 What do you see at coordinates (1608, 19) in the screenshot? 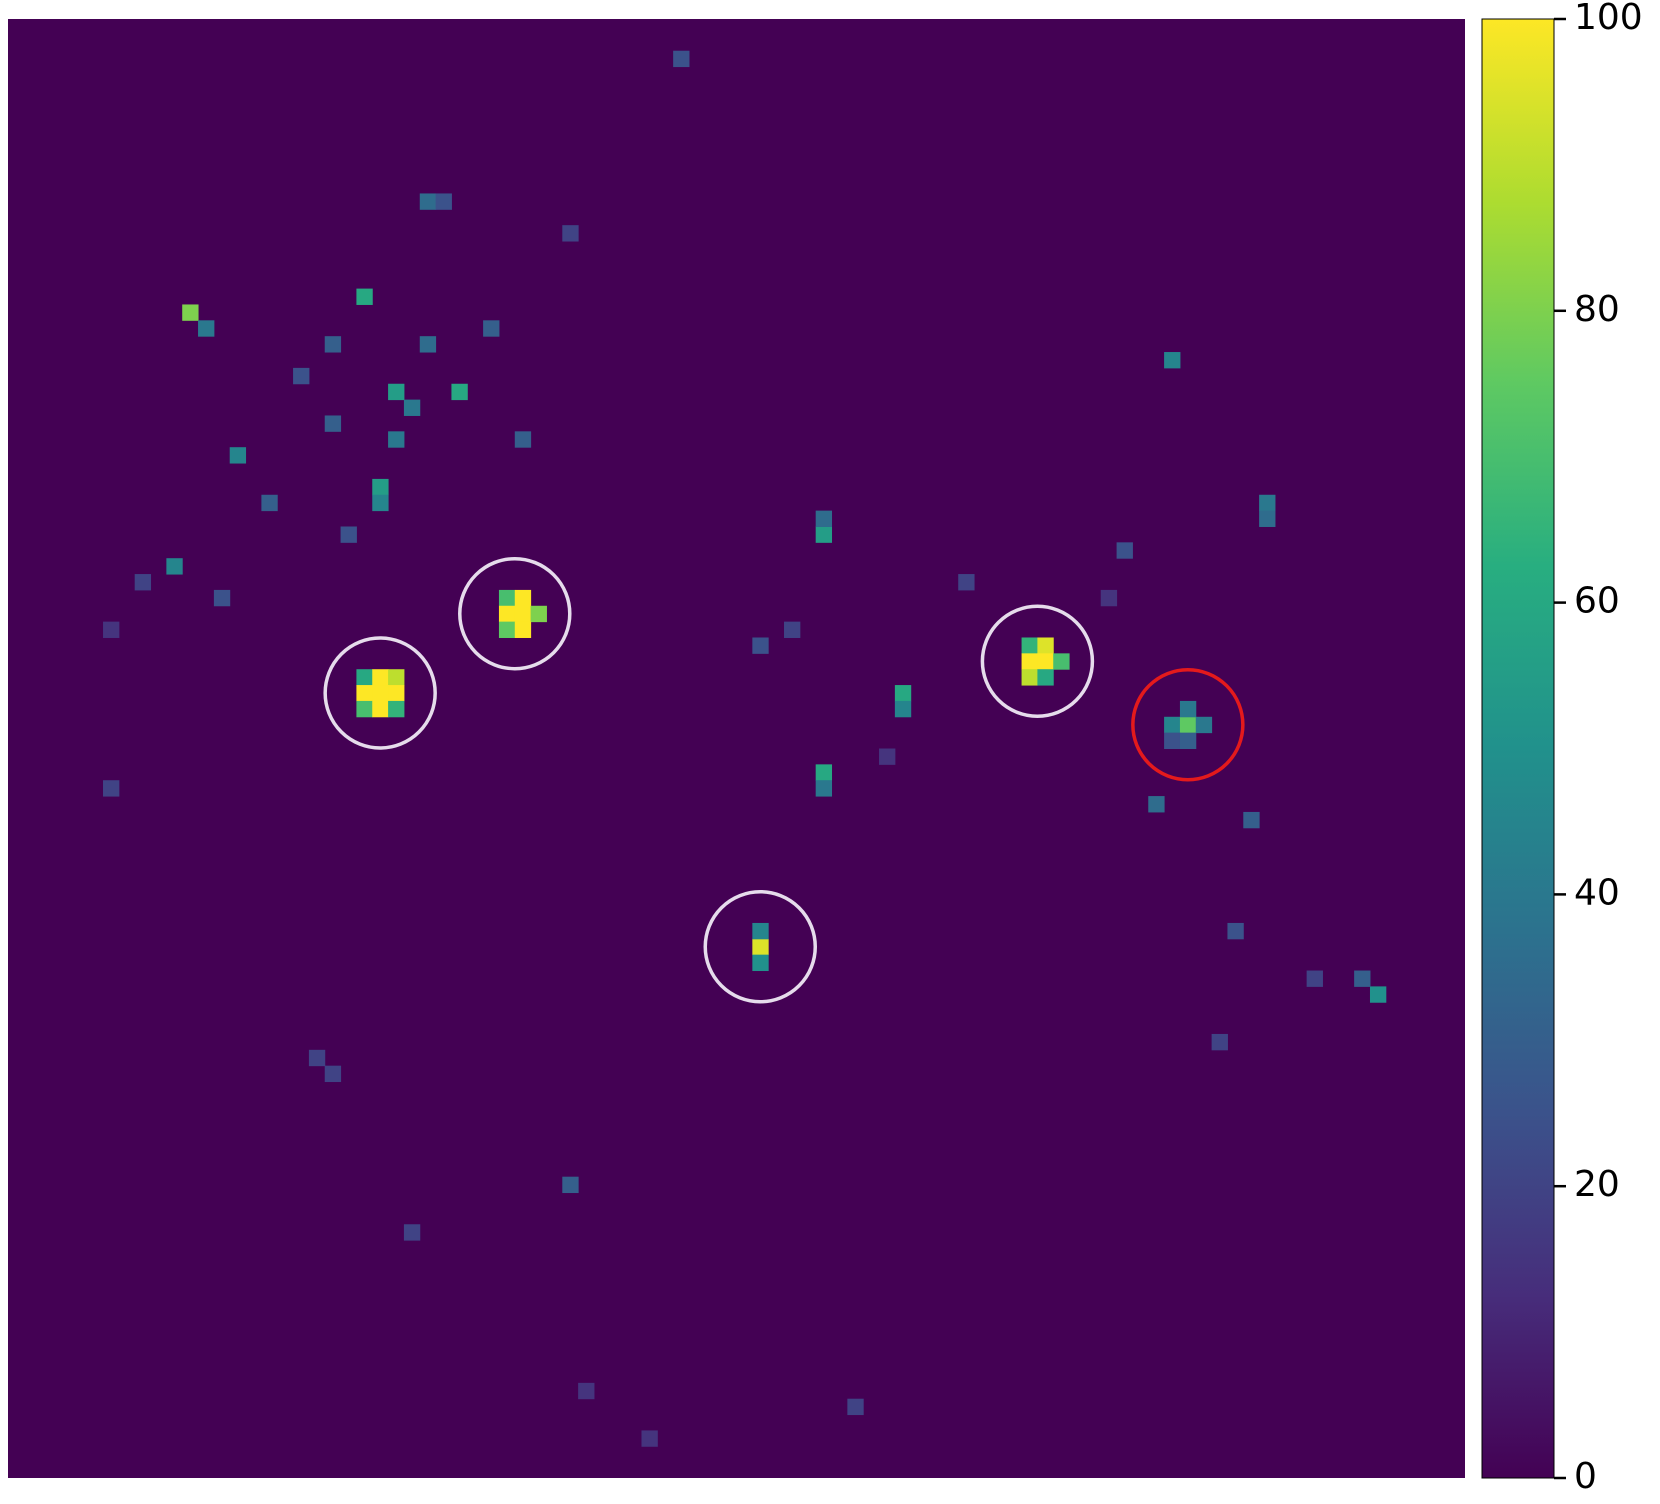
I see `colorbar-tick-label: 100` at bounding box center [1608, 19].